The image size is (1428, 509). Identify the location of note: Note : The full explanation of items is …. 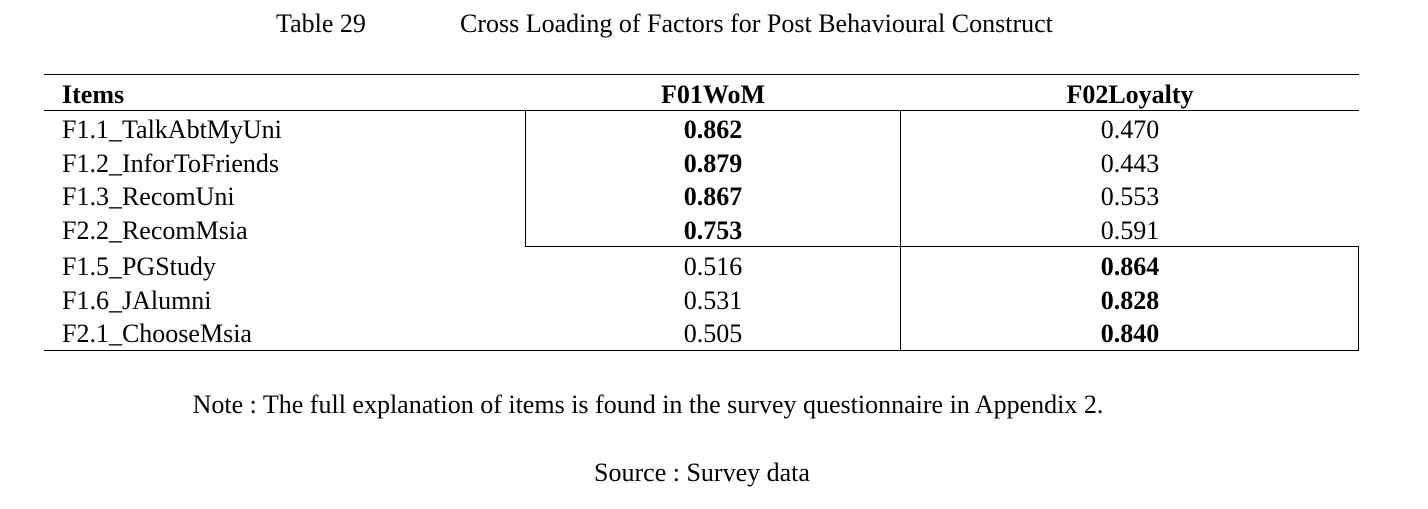
(648, 404).